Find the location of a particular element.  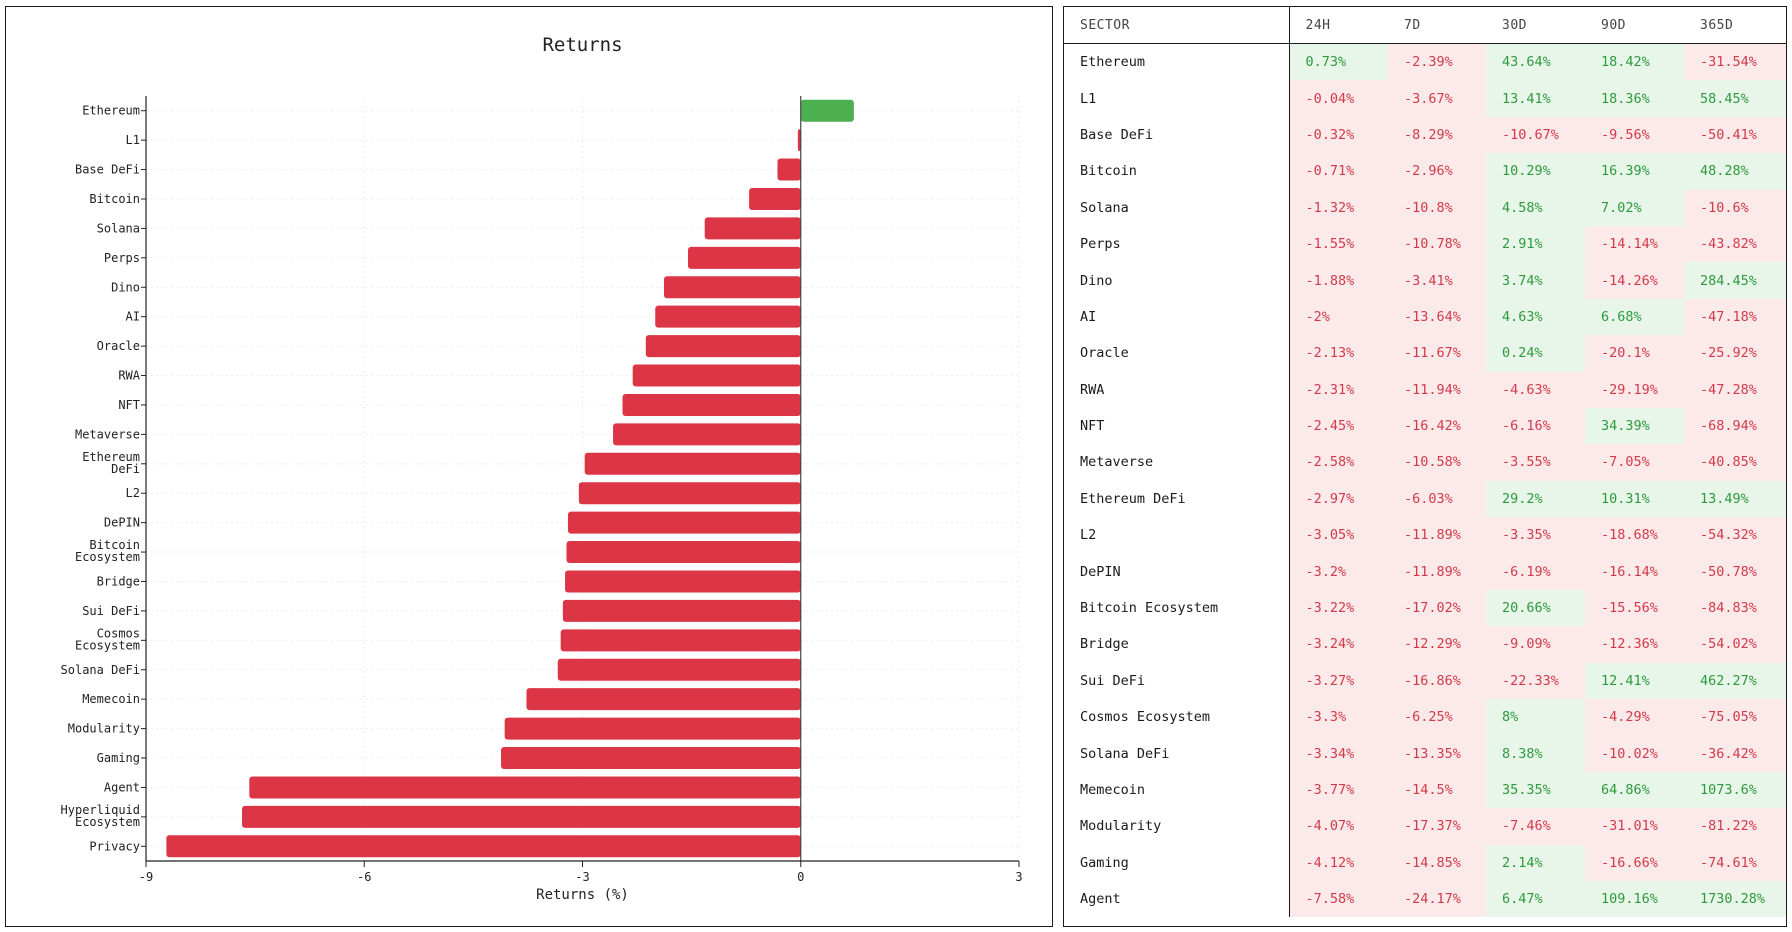

return-cell: 64.86% is located at coordinates (1634, 790).